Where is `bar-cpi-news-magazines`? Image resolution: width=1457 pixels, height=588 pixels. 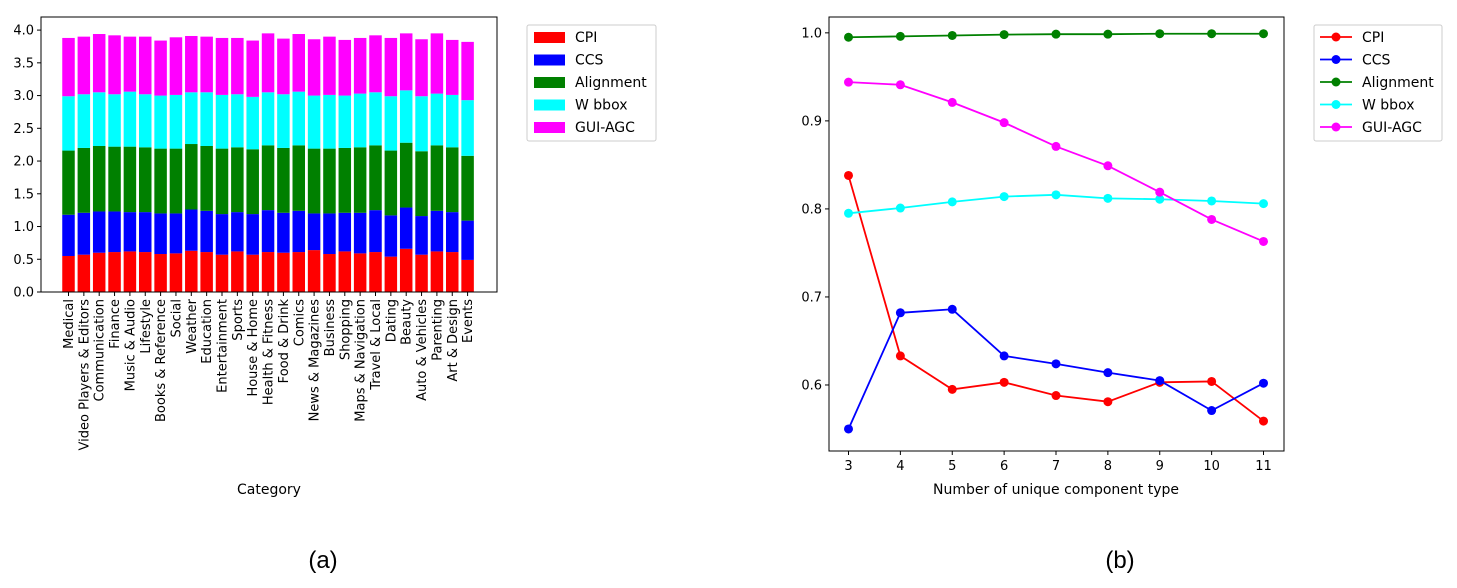 bar-cpi-news-magazines is located at coordinates (314, 271).